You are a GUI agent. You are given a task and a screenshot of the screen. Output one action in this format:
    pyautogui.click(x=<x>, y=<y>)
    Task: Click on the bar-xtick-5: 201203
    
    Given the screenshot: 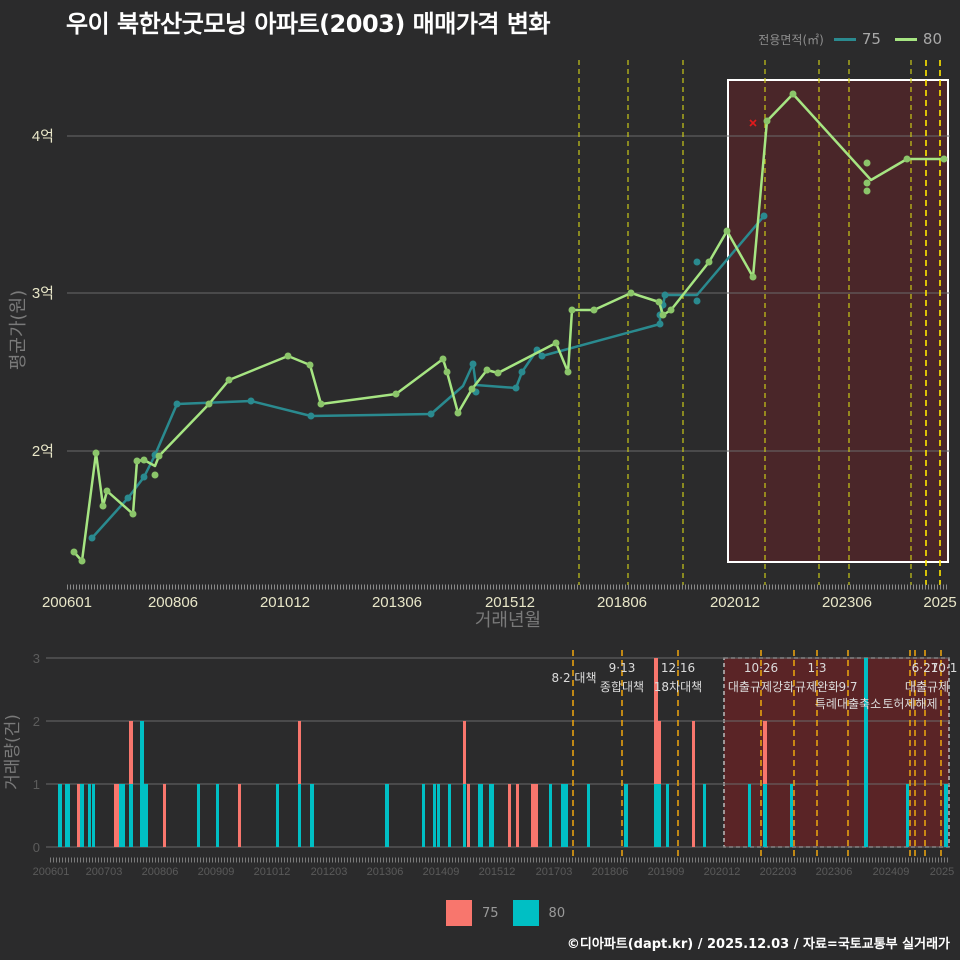 What is the action you would take?
    pyautogui.click(x=329, y=872)
    